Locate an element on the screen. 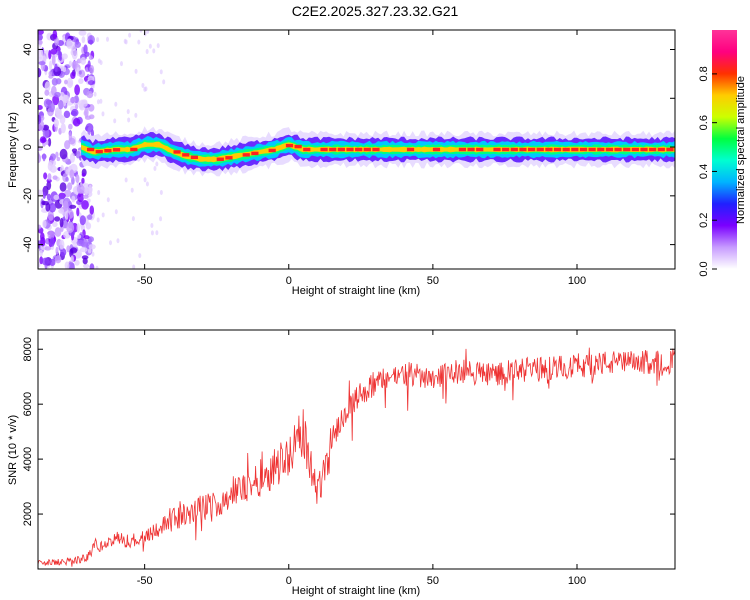 The width and height of the screenshot is (750, 600). snr-xlabel: Height of straight line (km) is located at coordinates (356, 591).